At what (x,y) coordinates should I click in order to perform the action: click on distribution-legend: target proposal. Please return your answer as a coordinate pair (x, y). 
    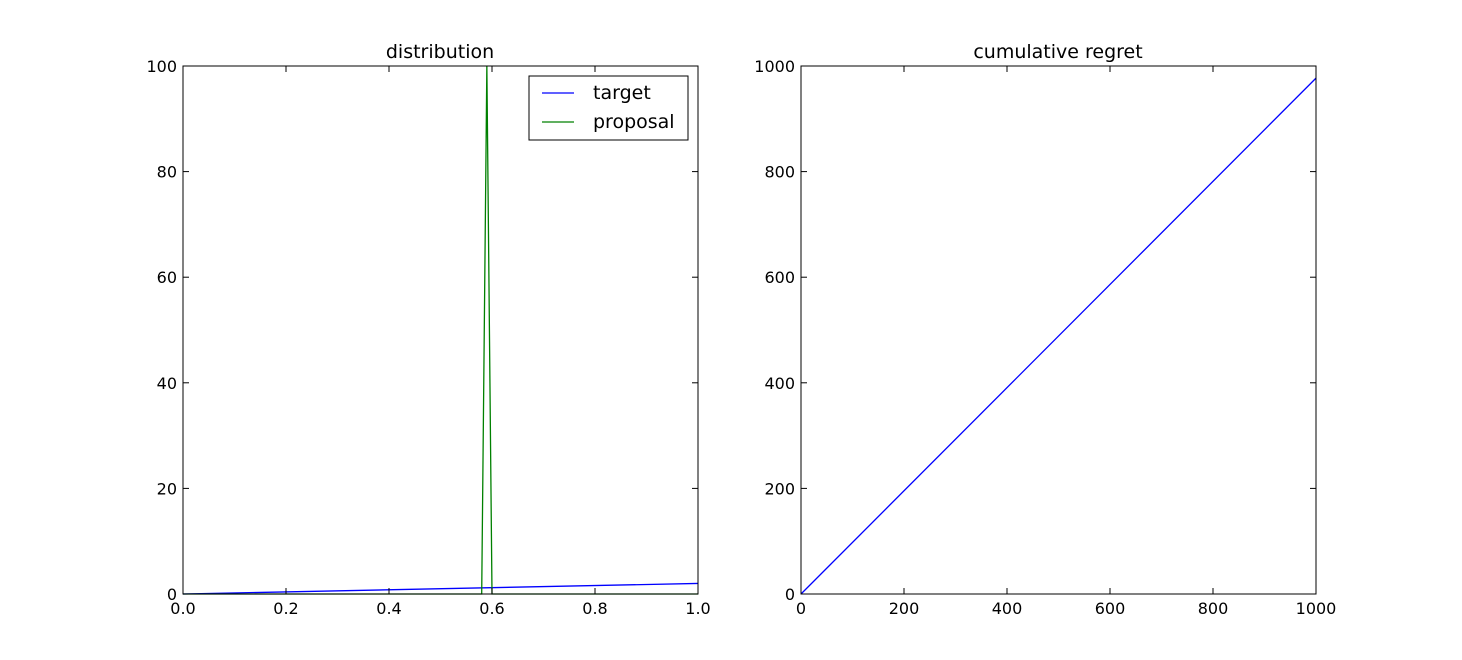
    Looking at the image, I should click on (608, 108).